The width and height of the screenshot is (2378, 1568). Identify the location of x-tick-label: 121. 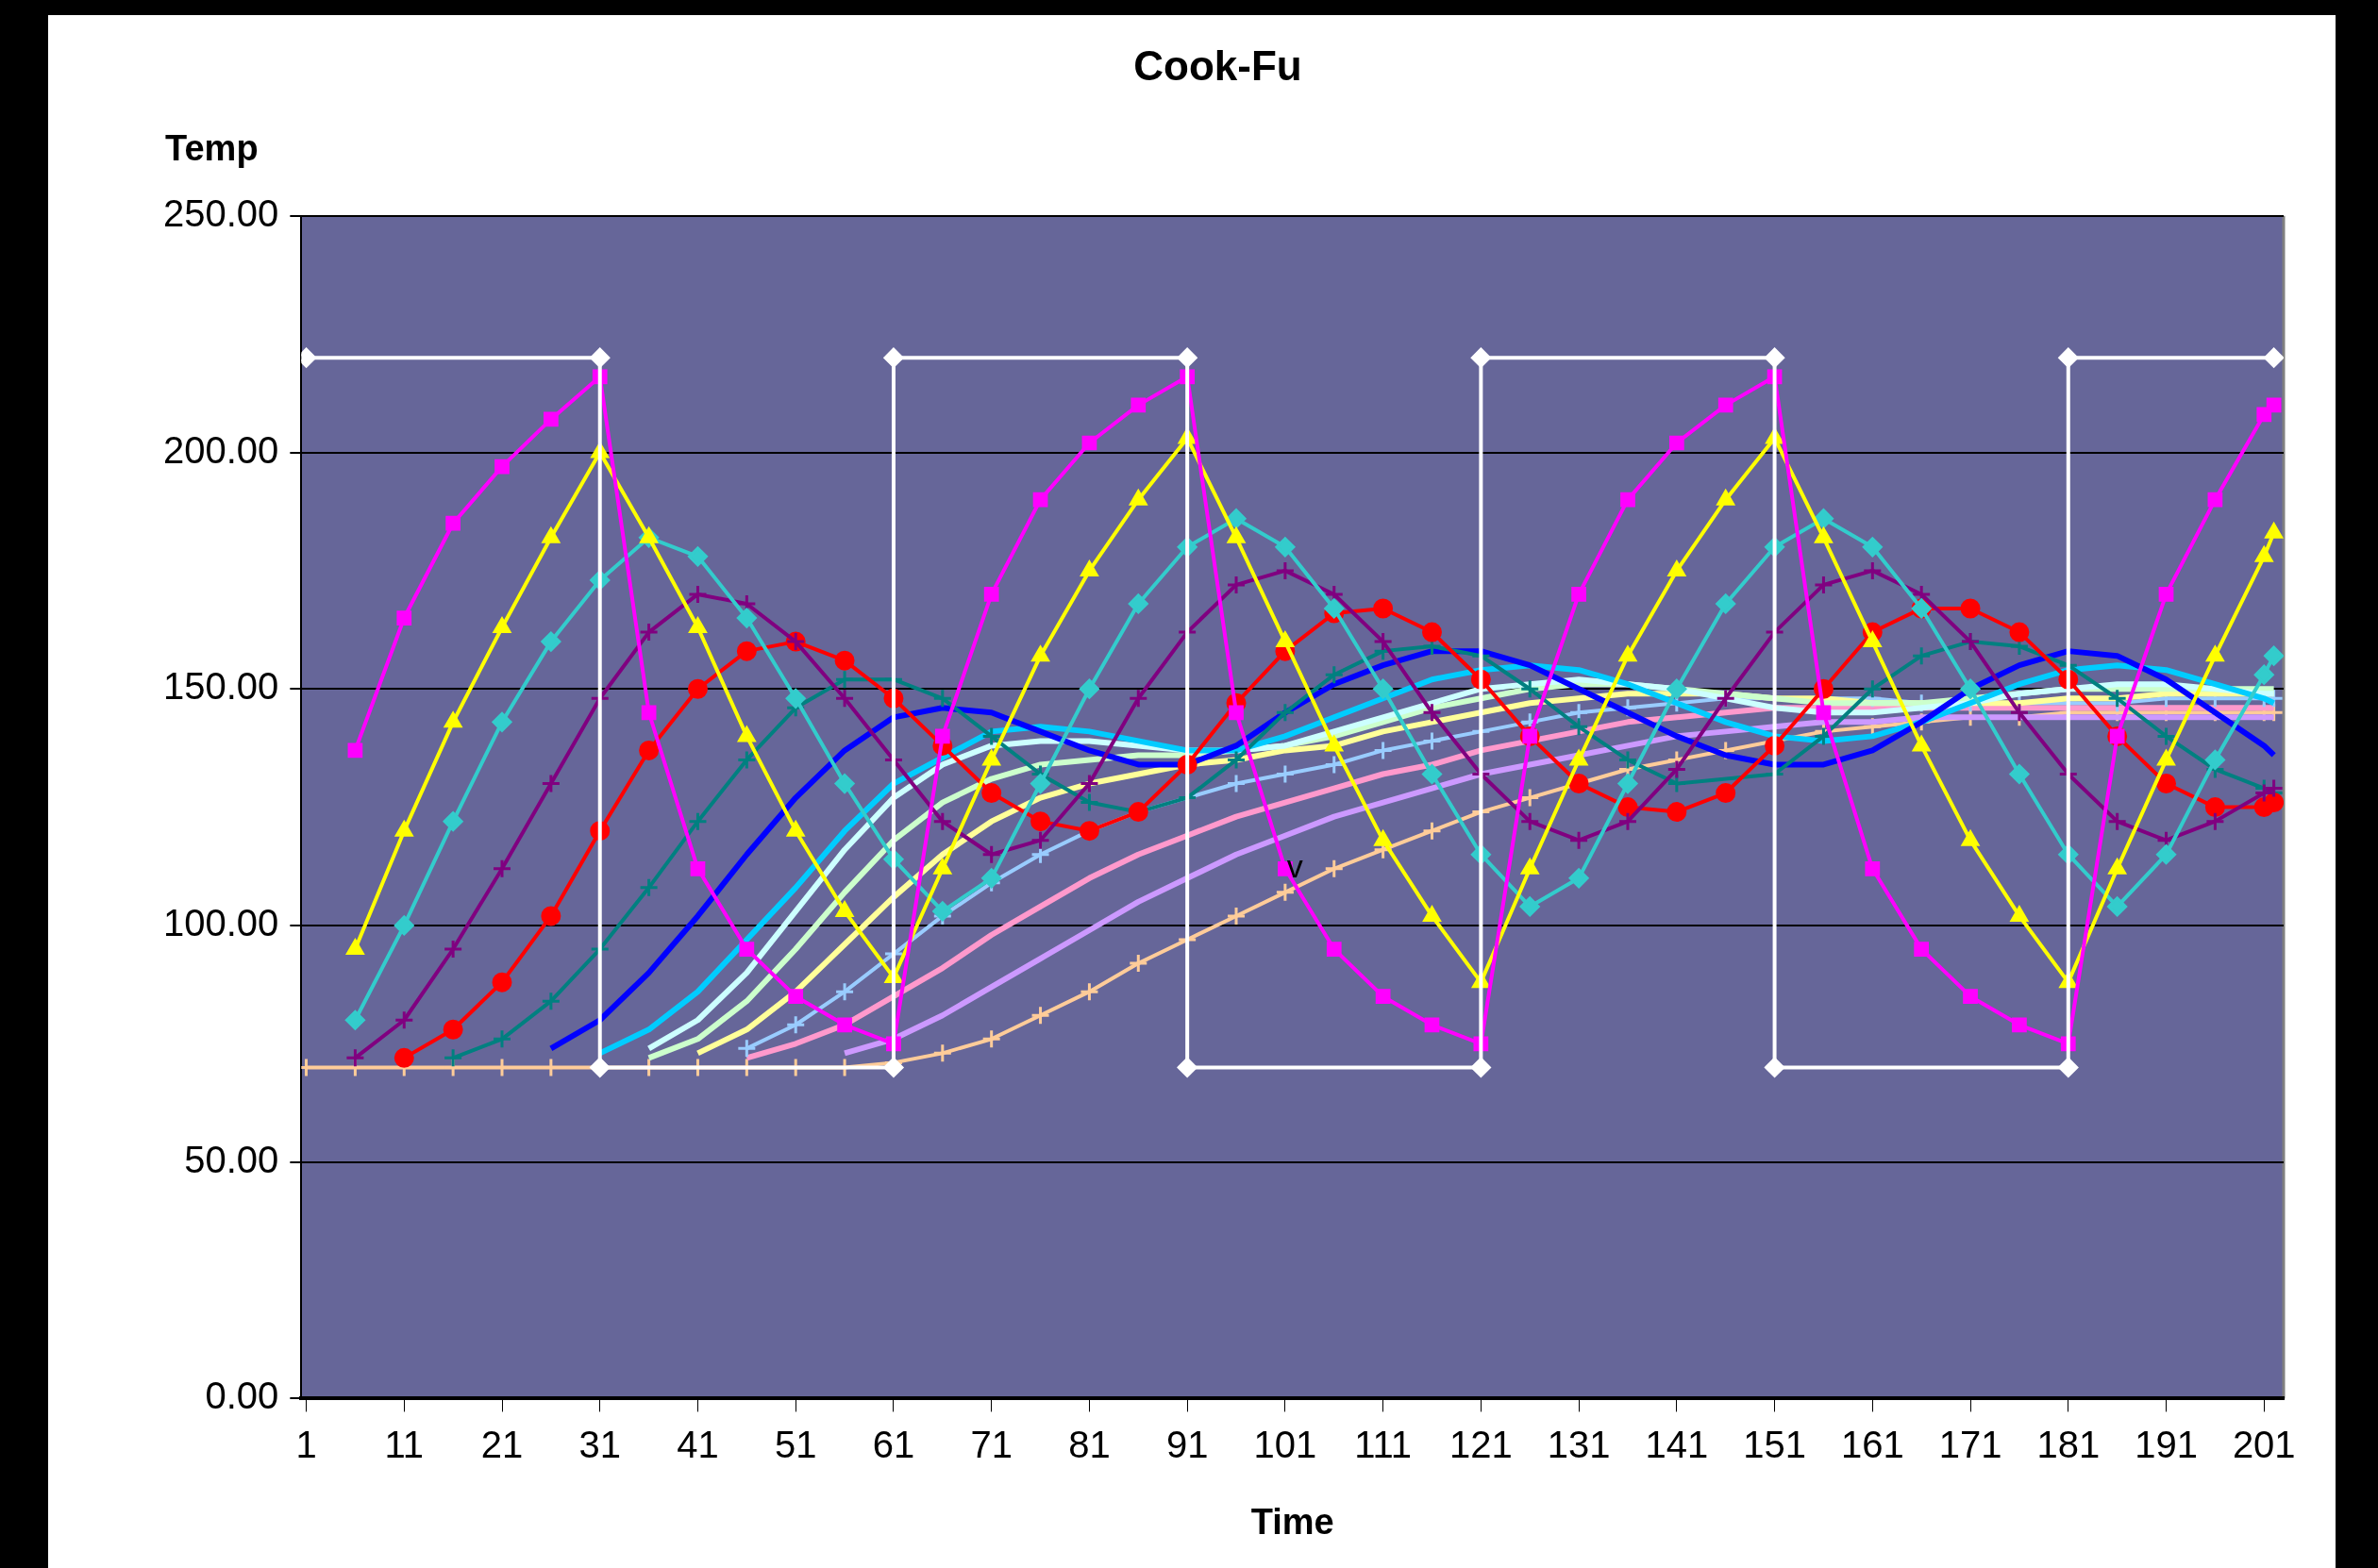
(1481, 1445).